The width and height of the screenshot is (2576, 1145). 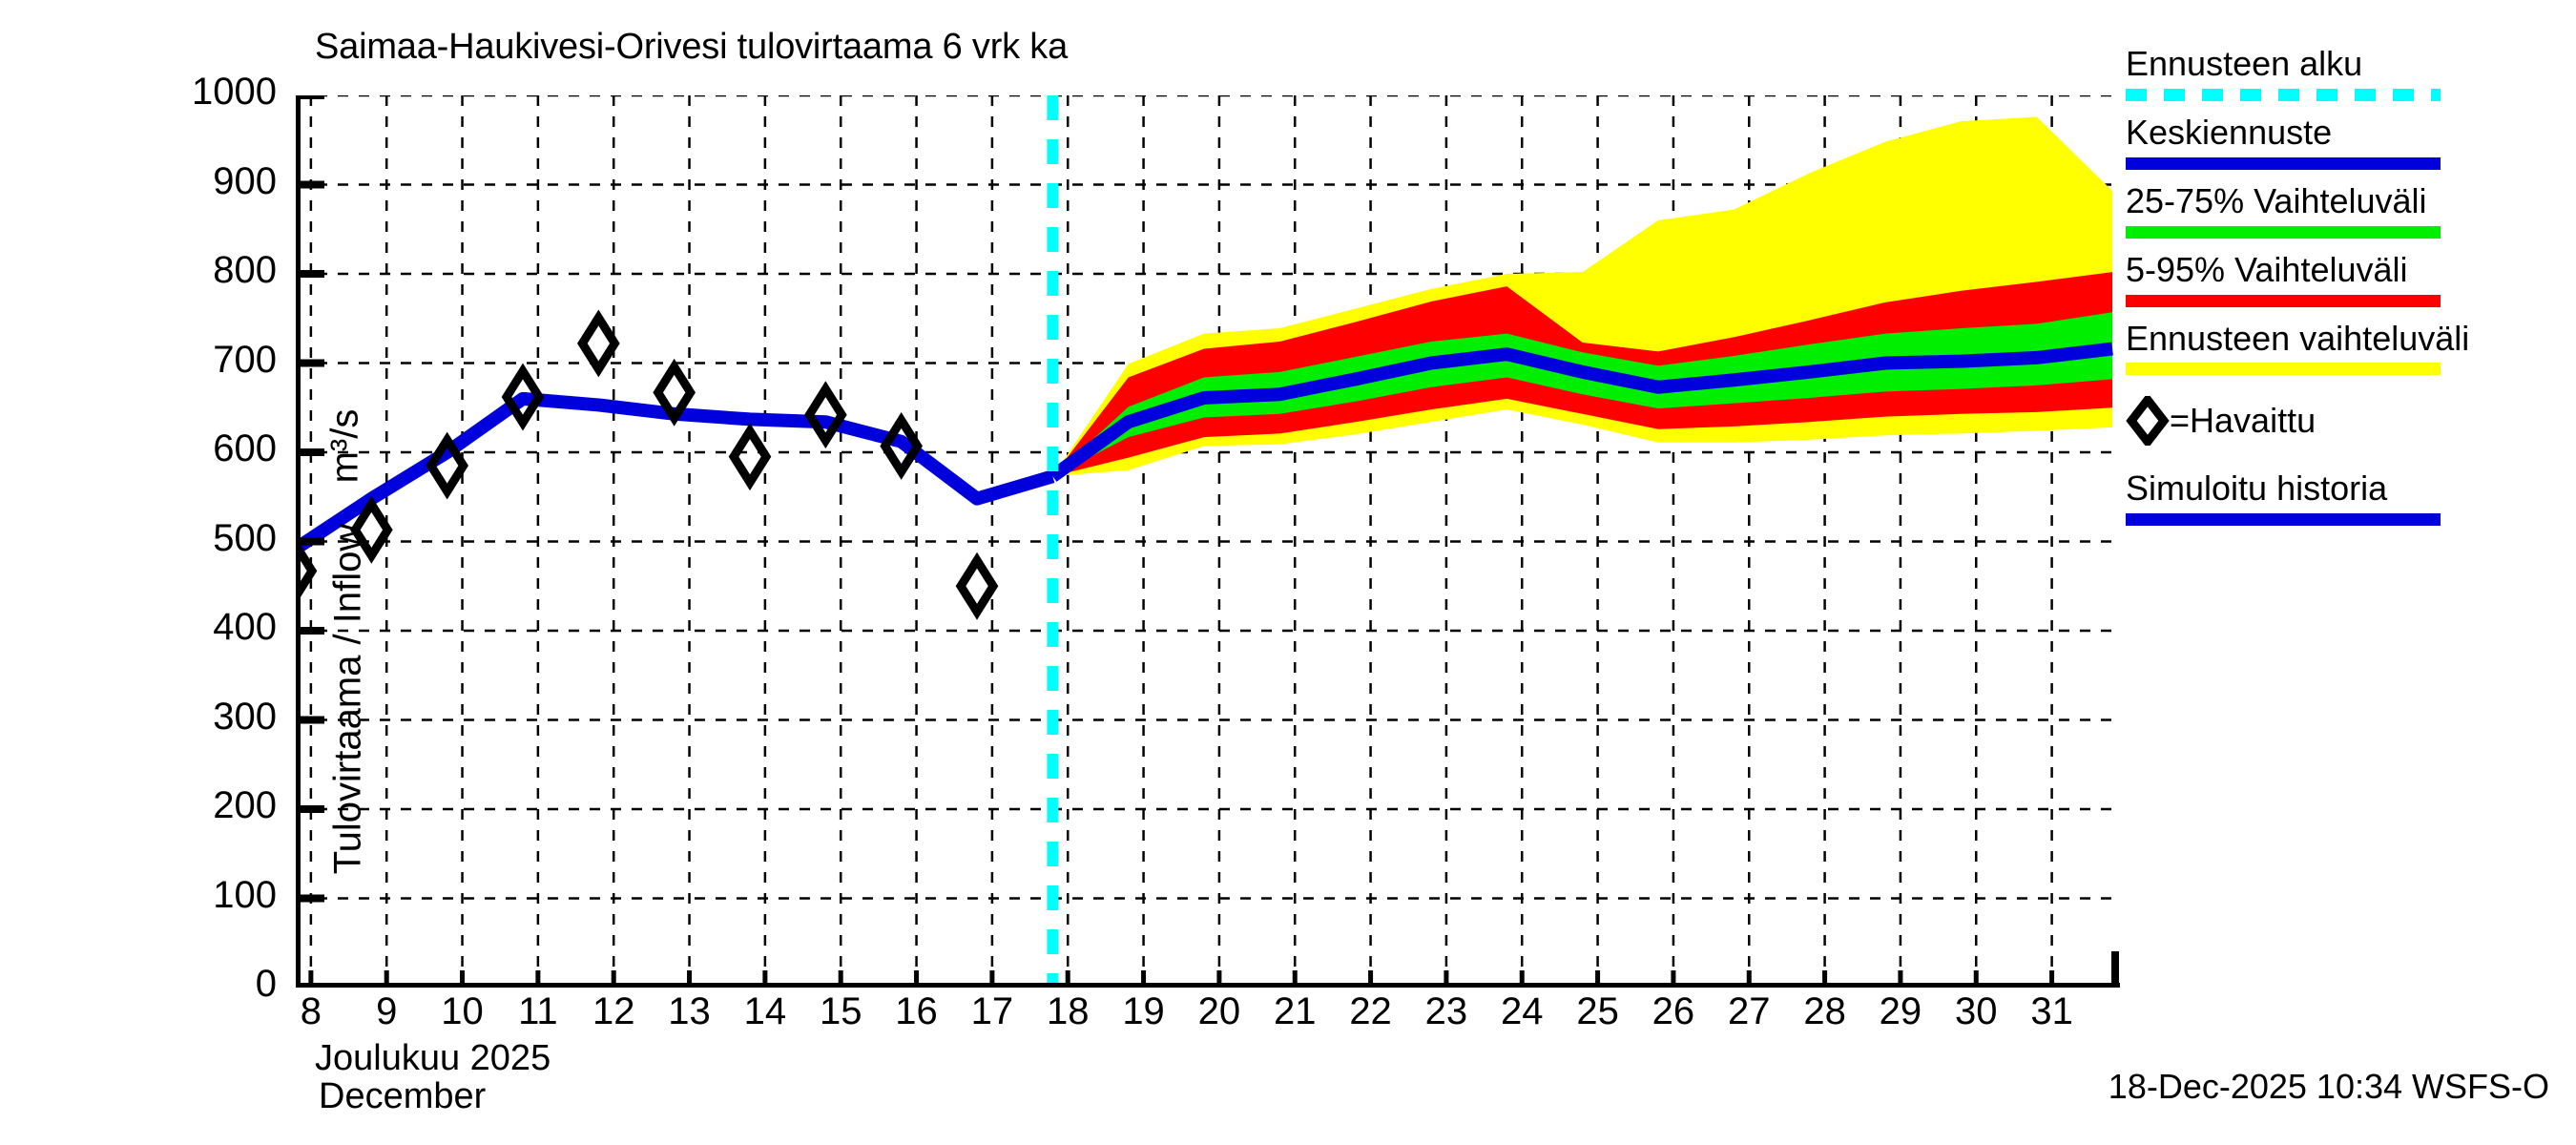 I want to click on legend-label: Ennusteen vaihteluväli, so click(x=2298, y=338).